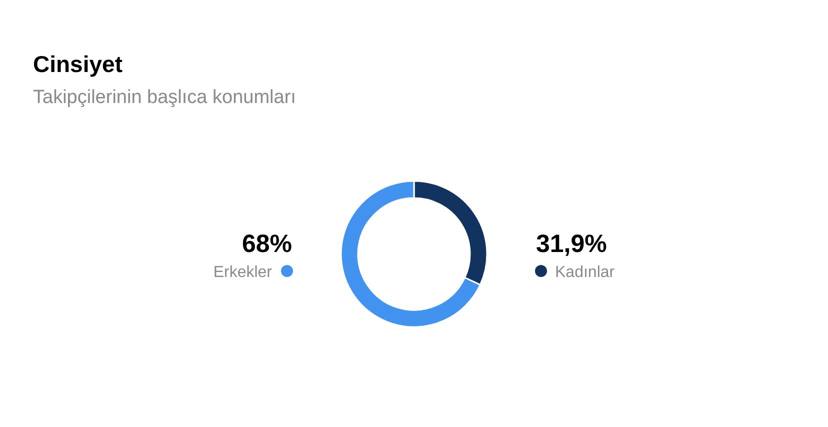 The width and height of the screenshot is (828, 427). Describe the element at coordinates (164, 97) in the screenshot. I see `chart-subtitle: Takipçilerinin başlıca konumları` at that location.